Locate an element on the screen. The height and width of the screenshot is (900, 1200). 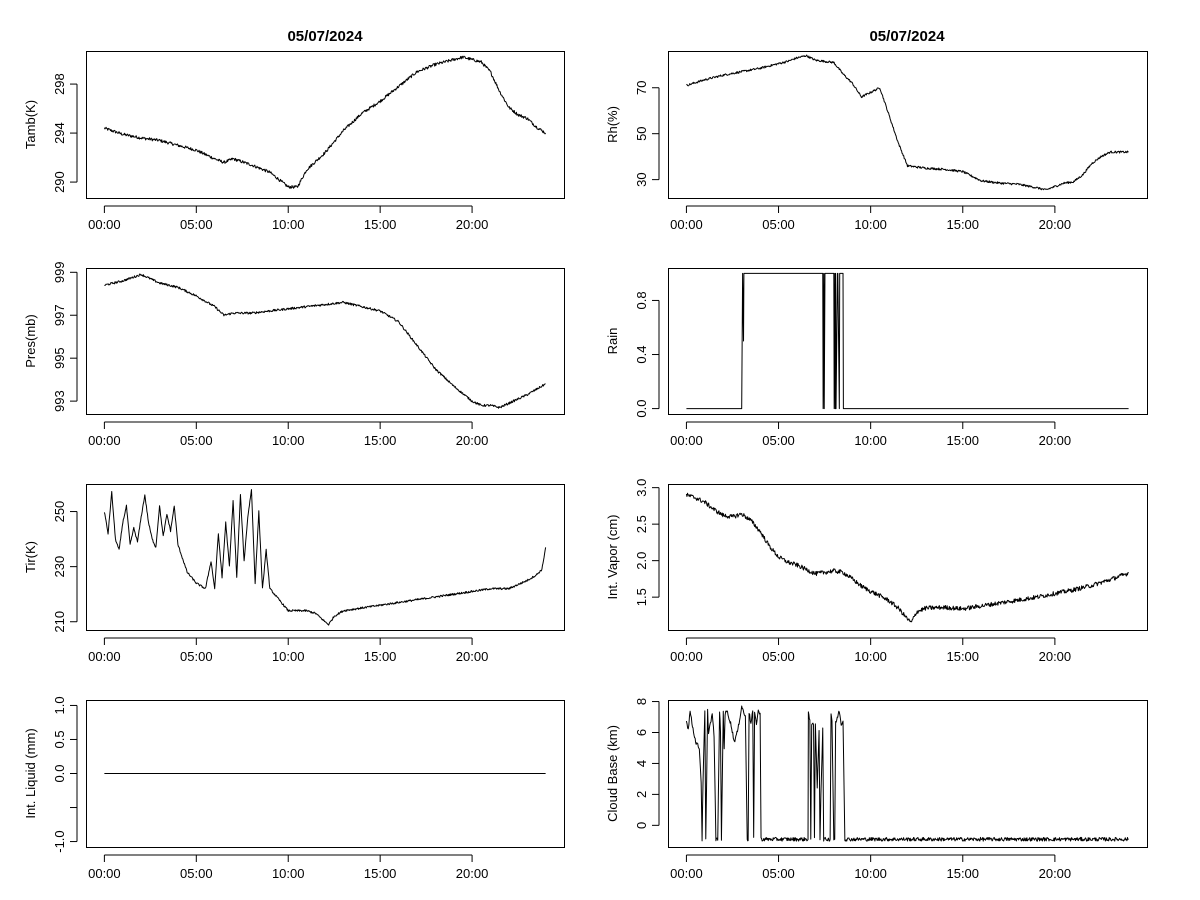
plot-tir: 00:00 05:00 10:00 15:00 20:00 210 230 250 Tir(K) is located at coordinates (294, 574).